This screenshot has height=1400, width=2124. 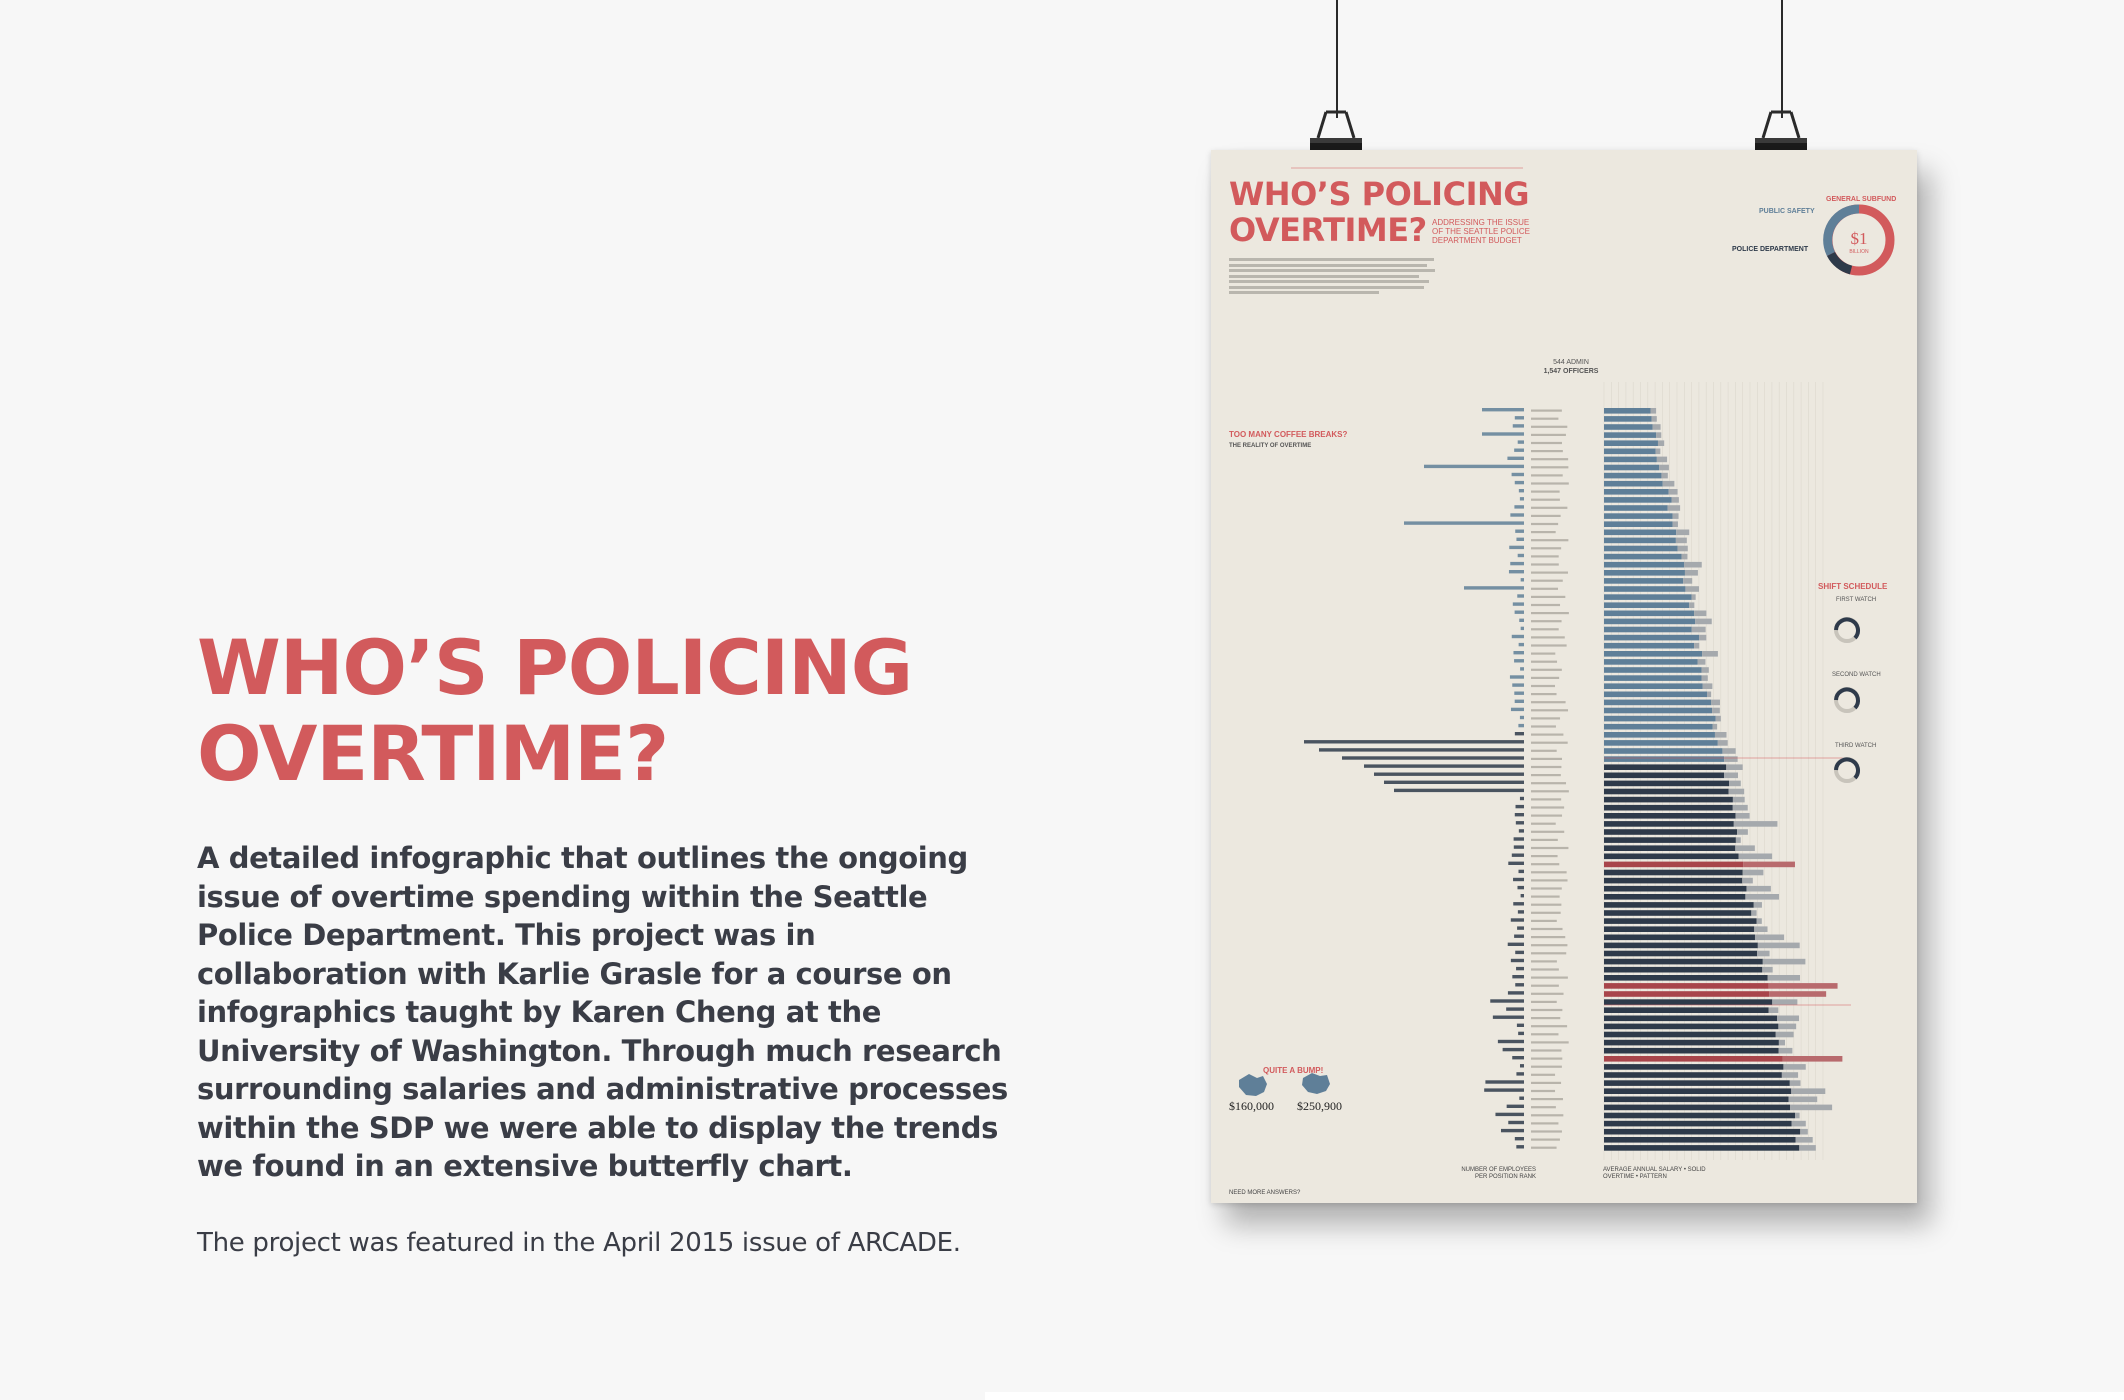 What do you see at coordinates (1498, 1173) in the screenshot?
I see `footer-left-label: NUMBER OF EMPLOYEES PER POSITION RANK` at bounding box center [1498, 1173].